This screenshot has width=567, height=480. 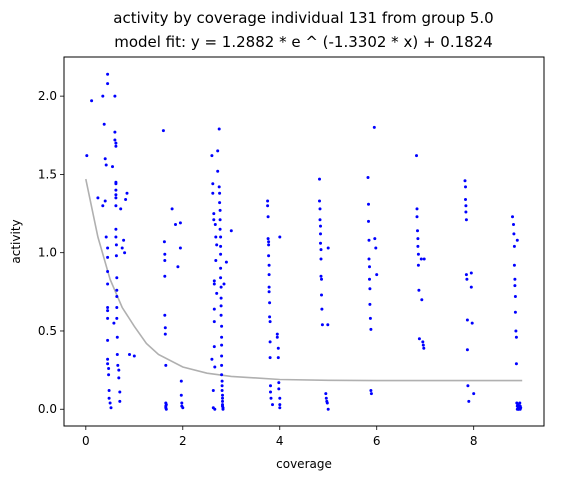 I want to click on y-tick-label: 1.0, so click(x=47, y=253).